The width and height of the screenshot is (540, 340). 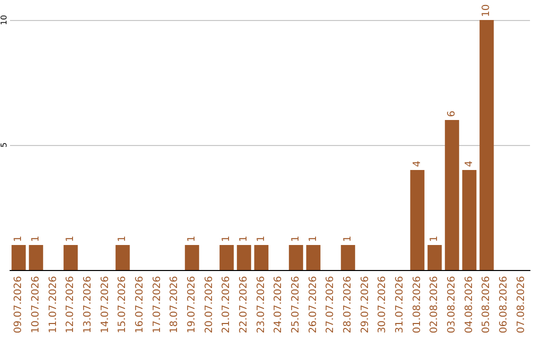 I want to click on x-tick-label: 09.07.2026, so click(x=18, y=305).